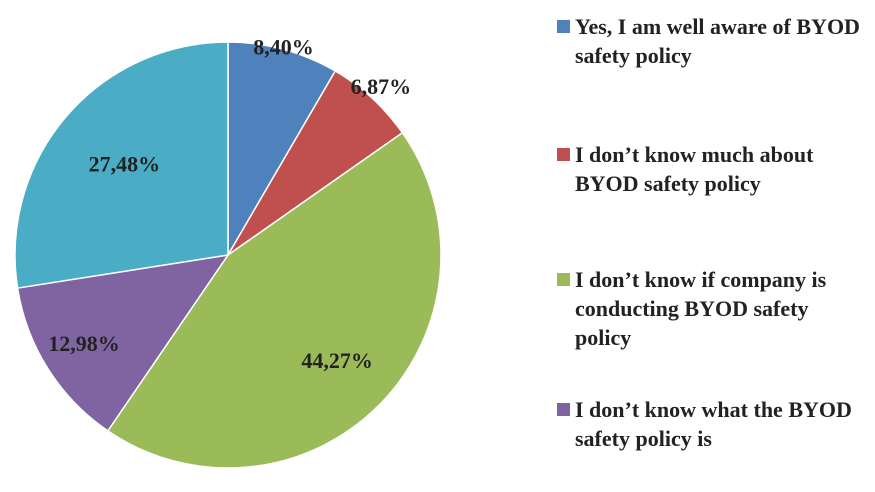  I want to click on data-label: 12,98%, so click(84, 343).